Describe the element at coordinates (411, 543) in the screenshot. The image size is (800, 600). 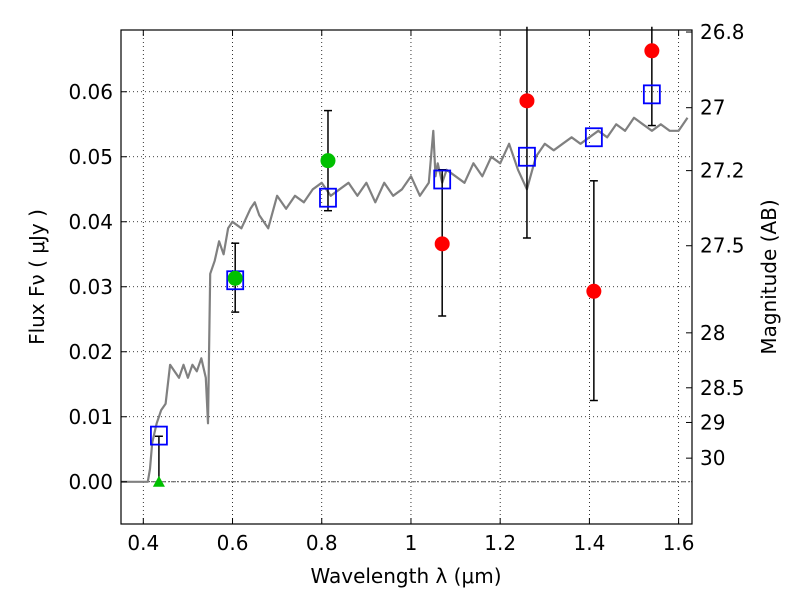
I see `x-tick-label: 1` at that location.